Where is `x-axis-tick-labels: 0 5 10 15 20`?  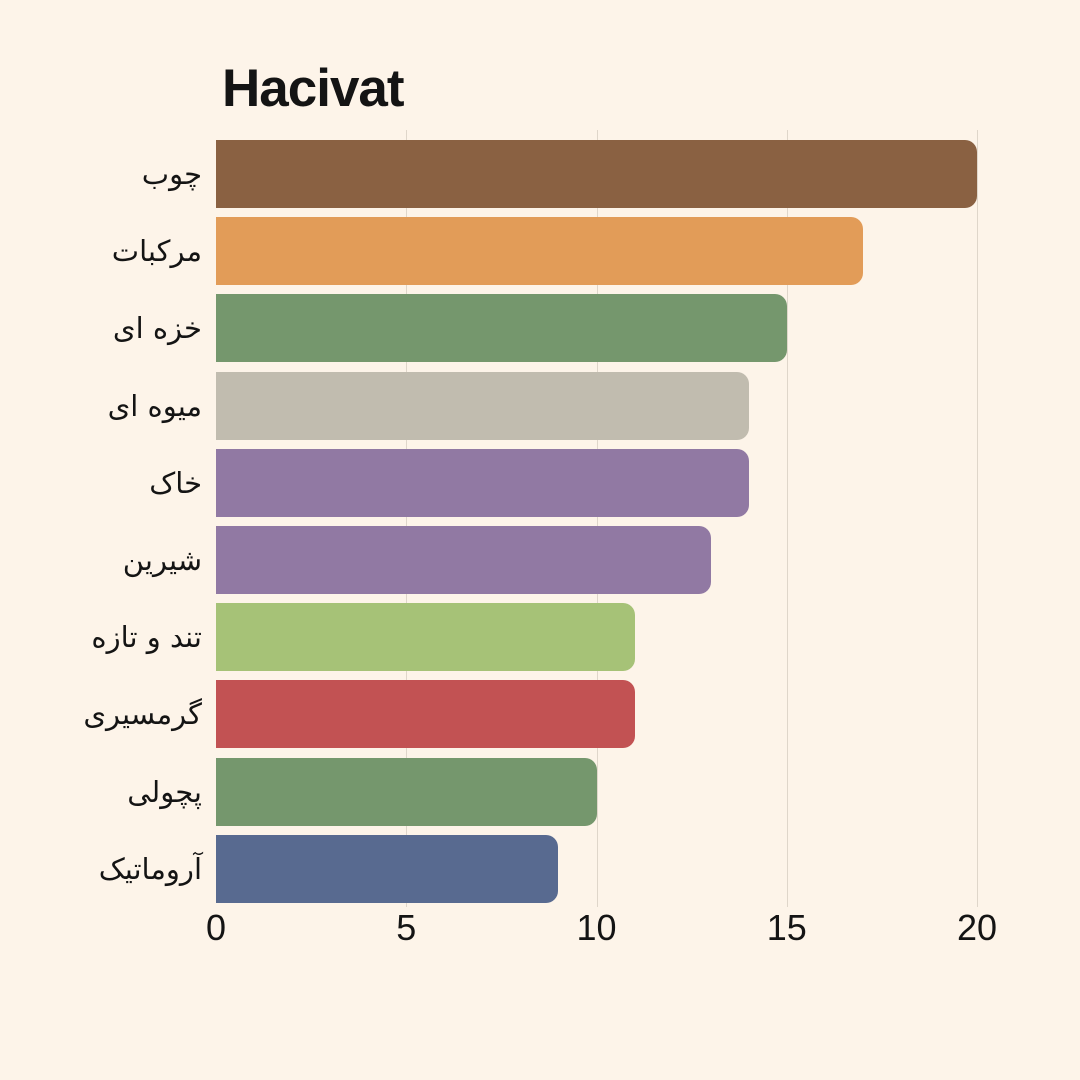 x-axis-tick-labels: 0 5 10 15 20 is located at coordinates (601, 929).